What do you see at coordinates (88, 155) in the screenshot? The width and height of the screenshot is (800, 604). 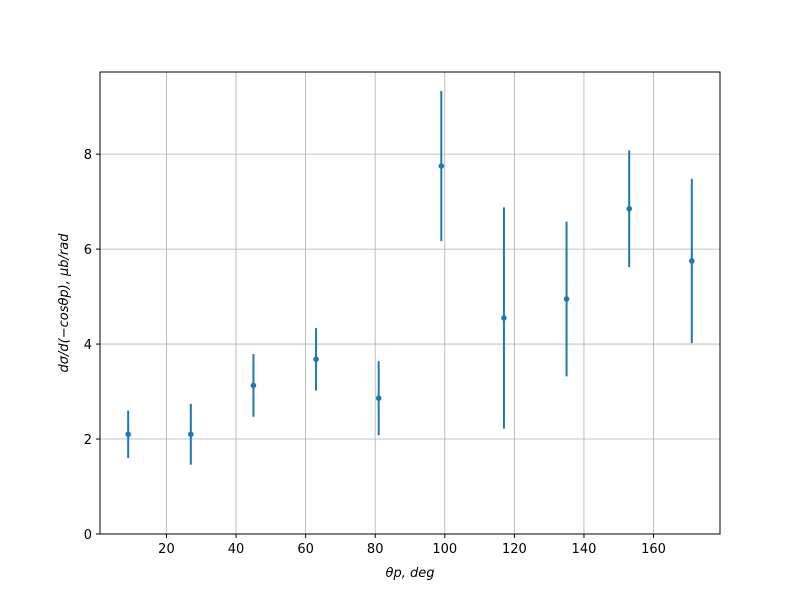 I see `y-tick-label: 8` at bounding box center [88, 155].